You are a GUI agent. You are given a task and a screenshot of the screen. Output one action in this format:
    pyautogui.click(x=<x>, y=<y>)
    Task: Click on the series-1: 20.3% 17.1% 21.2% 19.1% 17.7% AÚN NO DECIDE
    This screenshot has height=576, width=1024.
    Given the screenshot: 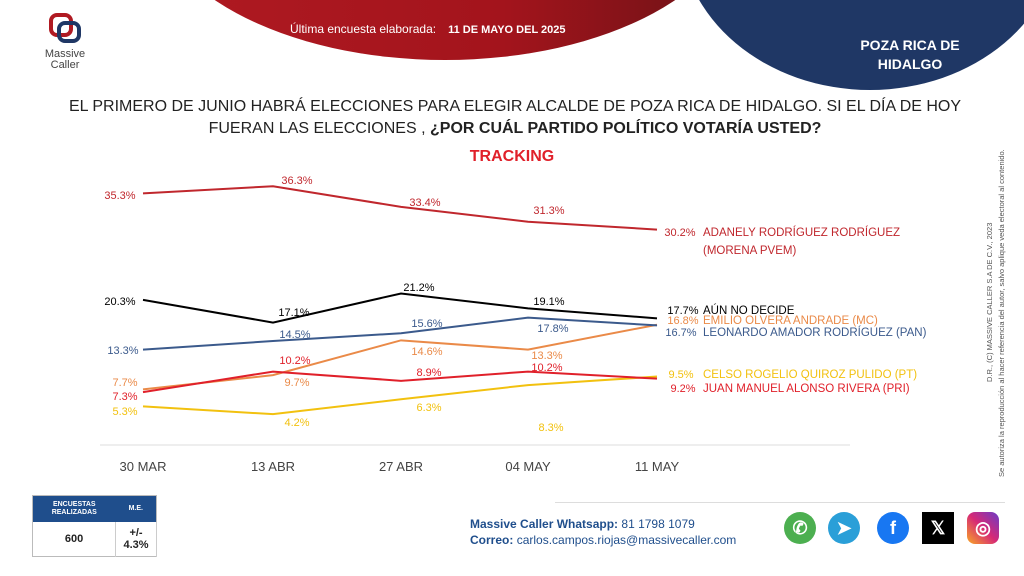 What is the action you would take?
    pyautogui.click(x=449, y=303)
    